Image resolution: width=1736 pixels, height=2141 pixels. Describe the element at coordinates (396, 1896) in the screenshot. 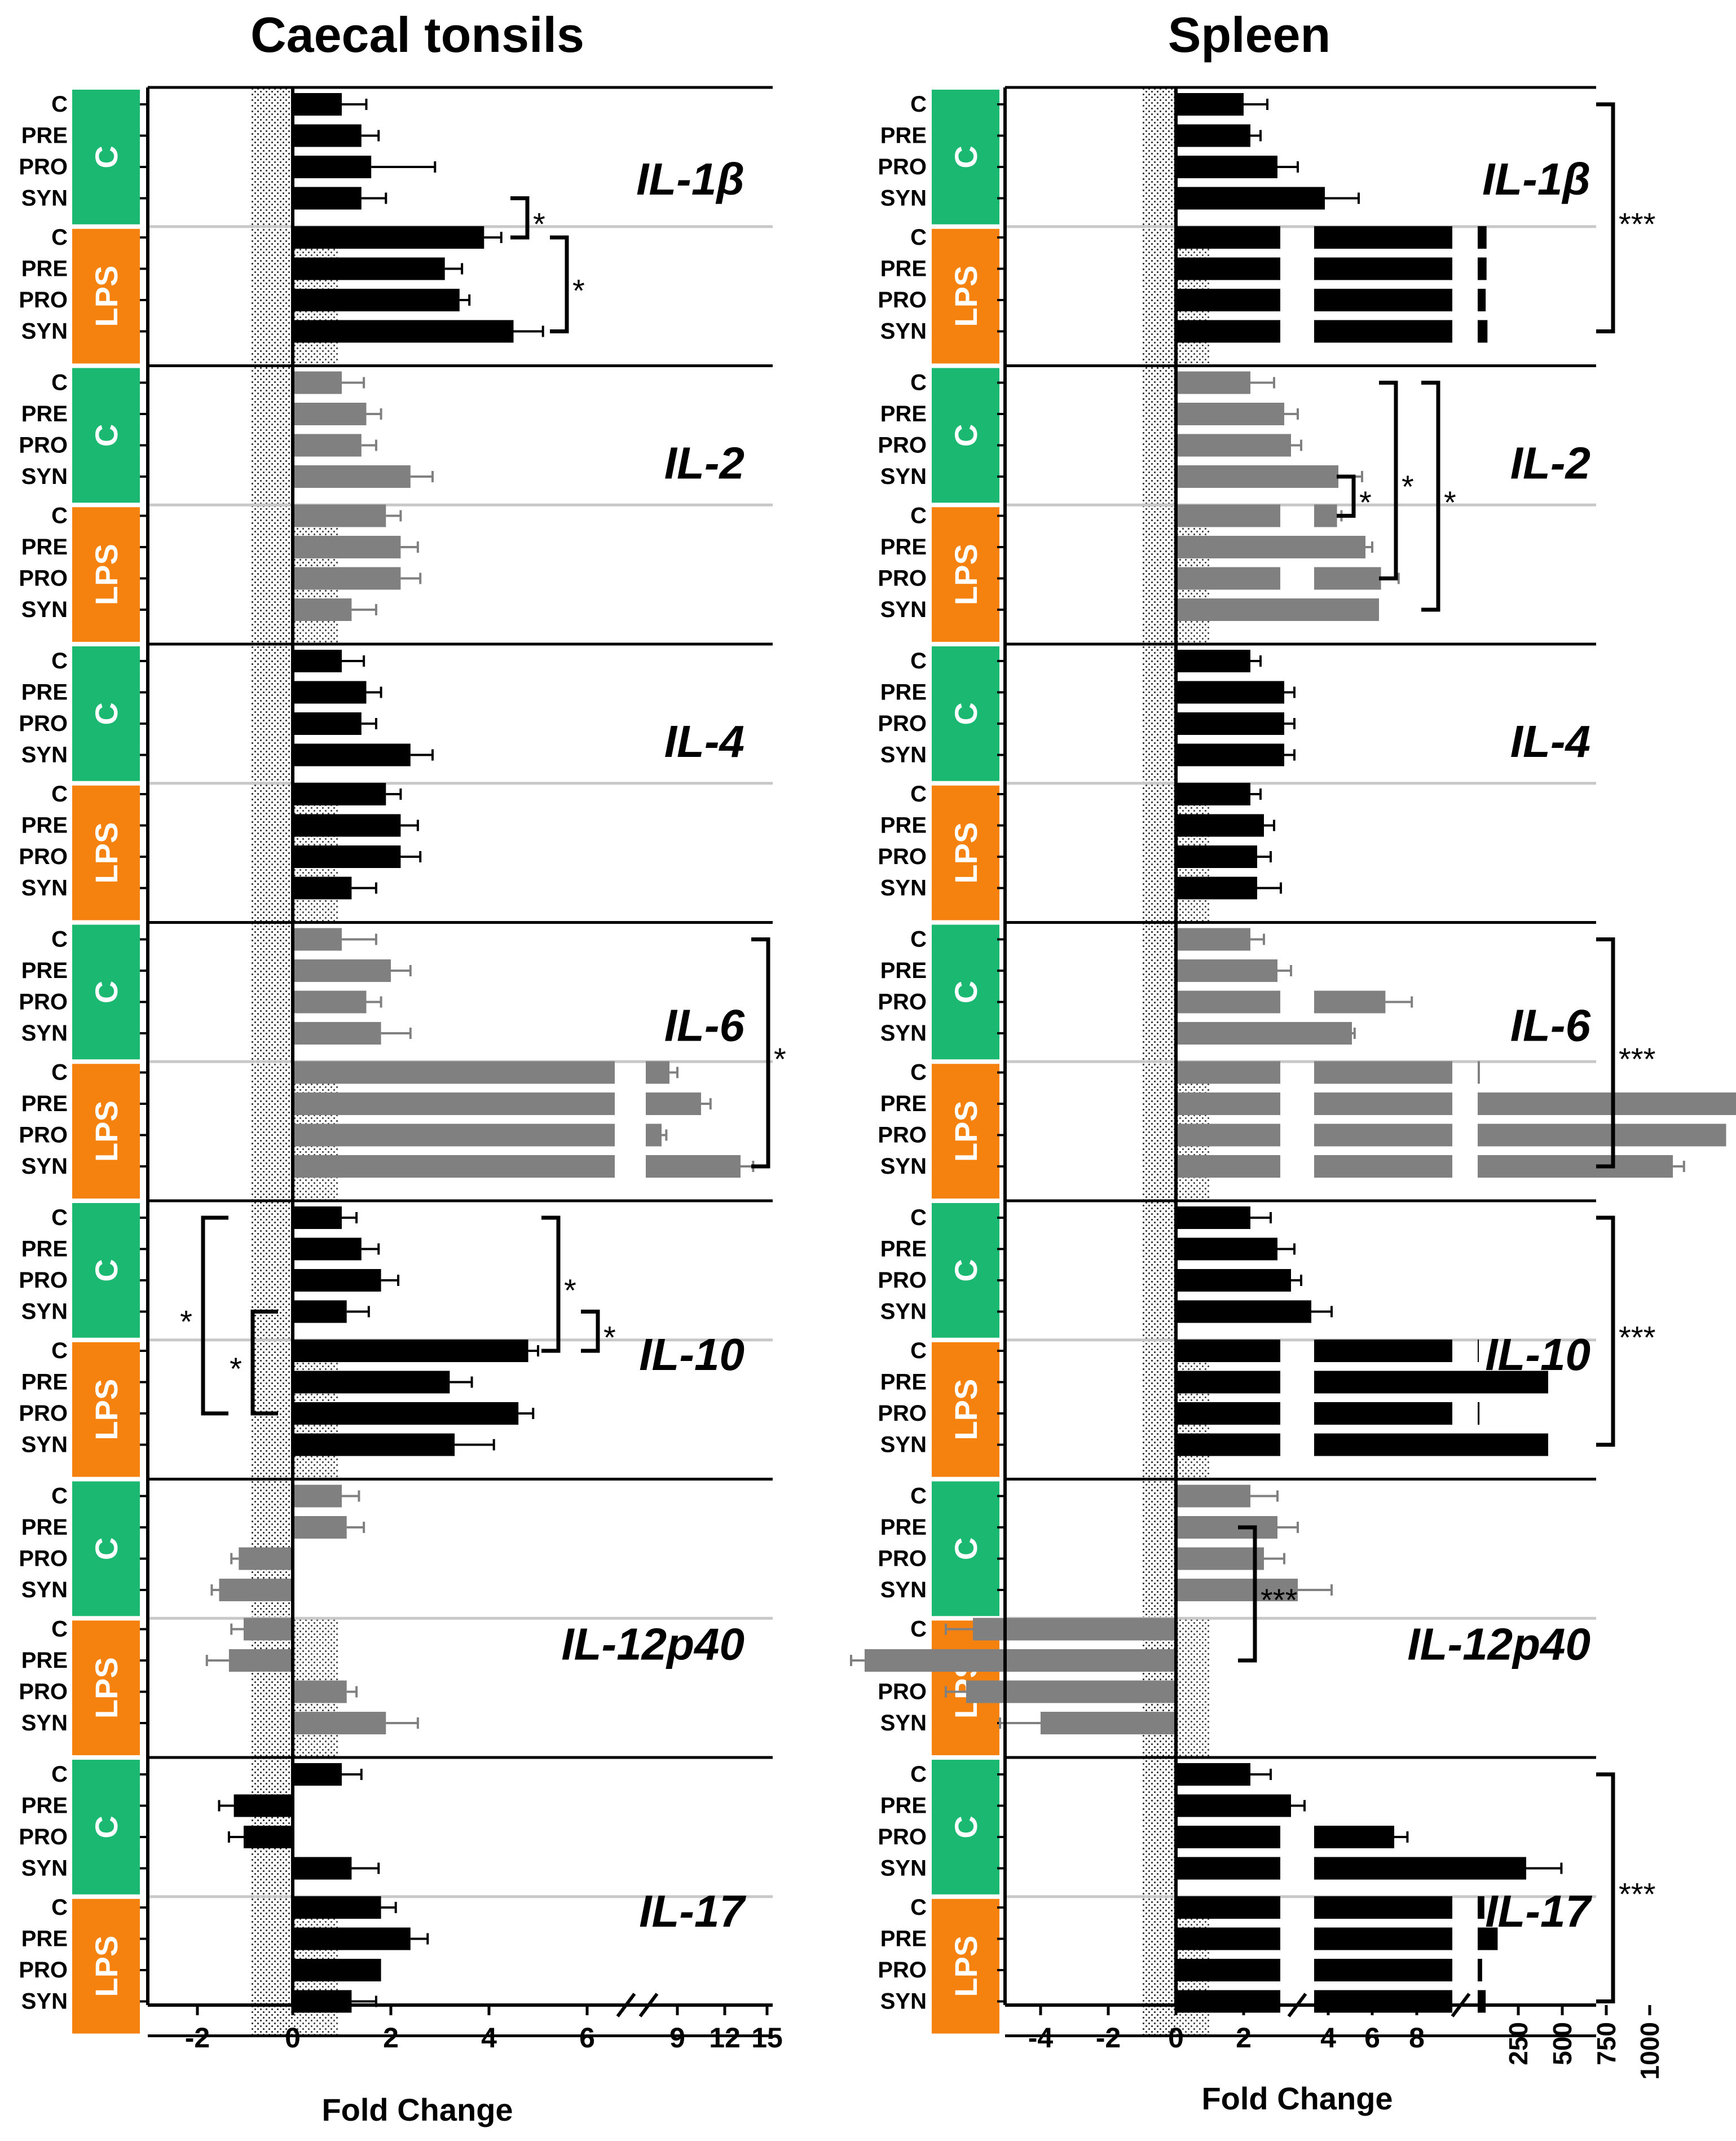

I see `gene-block-il17: C LPS C PRE PRO SYN C PRE PRO SYN IL-17` at that location.